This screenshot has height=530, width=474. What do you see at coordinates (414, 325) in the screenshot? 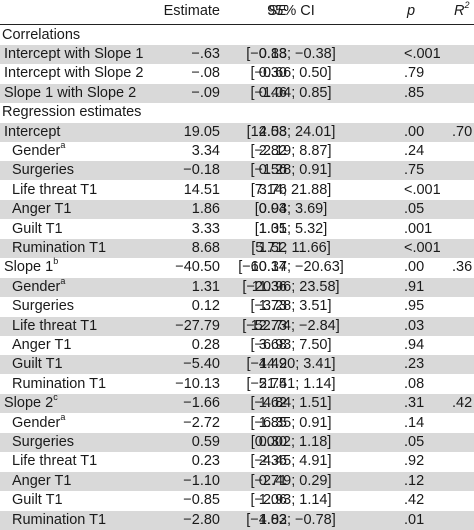
I see `p-cell: .03` at bounding box center [414, 325].